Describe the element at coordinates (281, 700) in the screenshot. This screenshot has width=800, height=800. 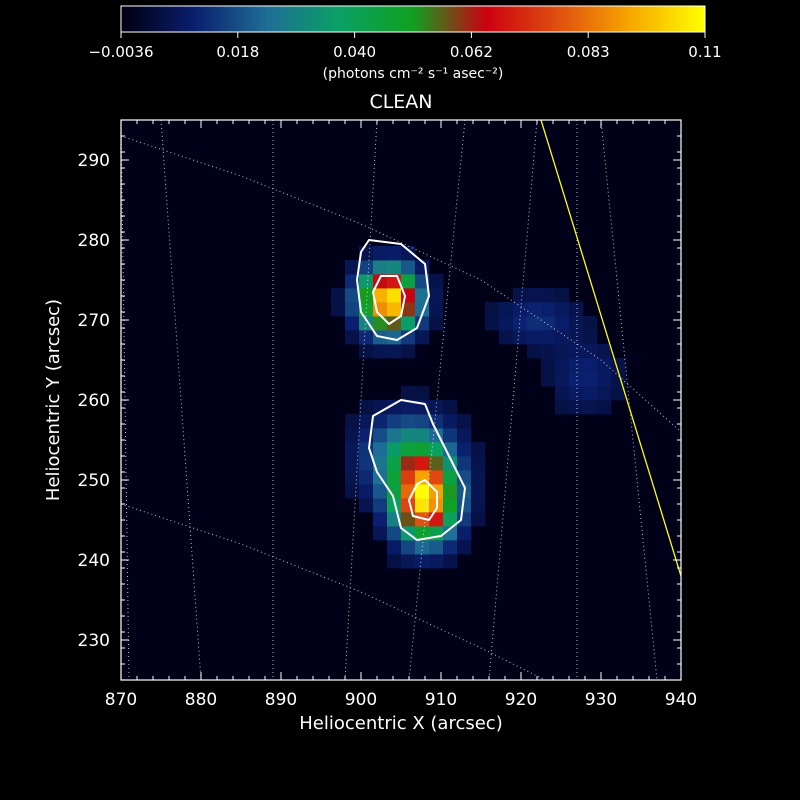
I see `x-tick-label: 890` at that location.